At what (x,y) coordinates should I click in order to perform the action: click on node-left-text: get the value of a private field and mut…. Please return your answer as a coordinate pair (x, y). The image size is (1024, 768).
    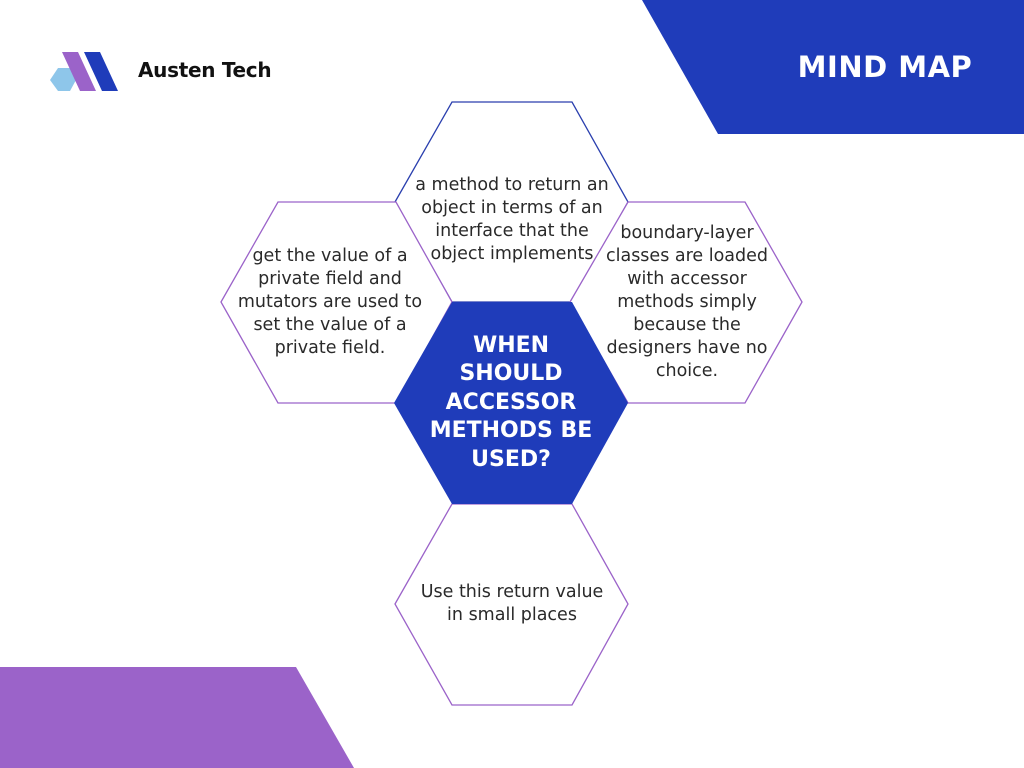
    Looking at the image, I should click on (330, 301).